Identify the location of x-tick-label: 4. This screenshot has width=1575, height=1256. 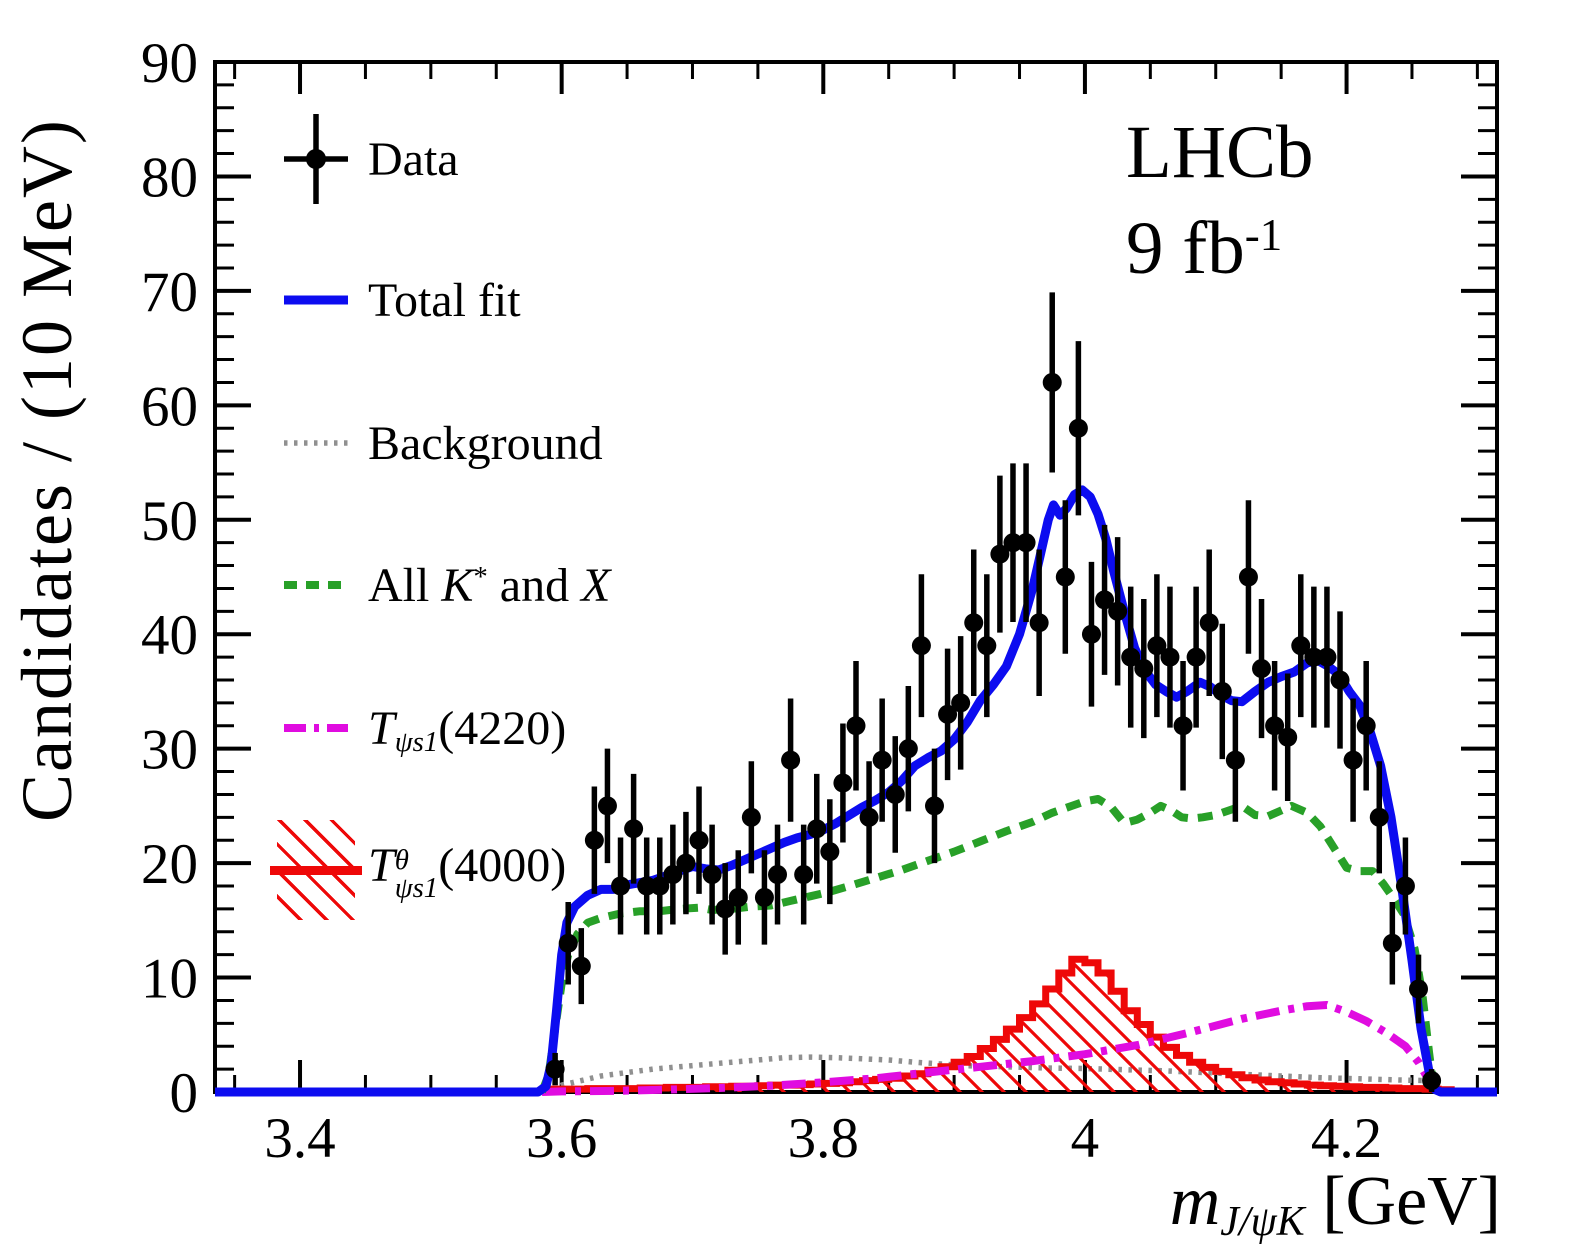
(1085, 1138).